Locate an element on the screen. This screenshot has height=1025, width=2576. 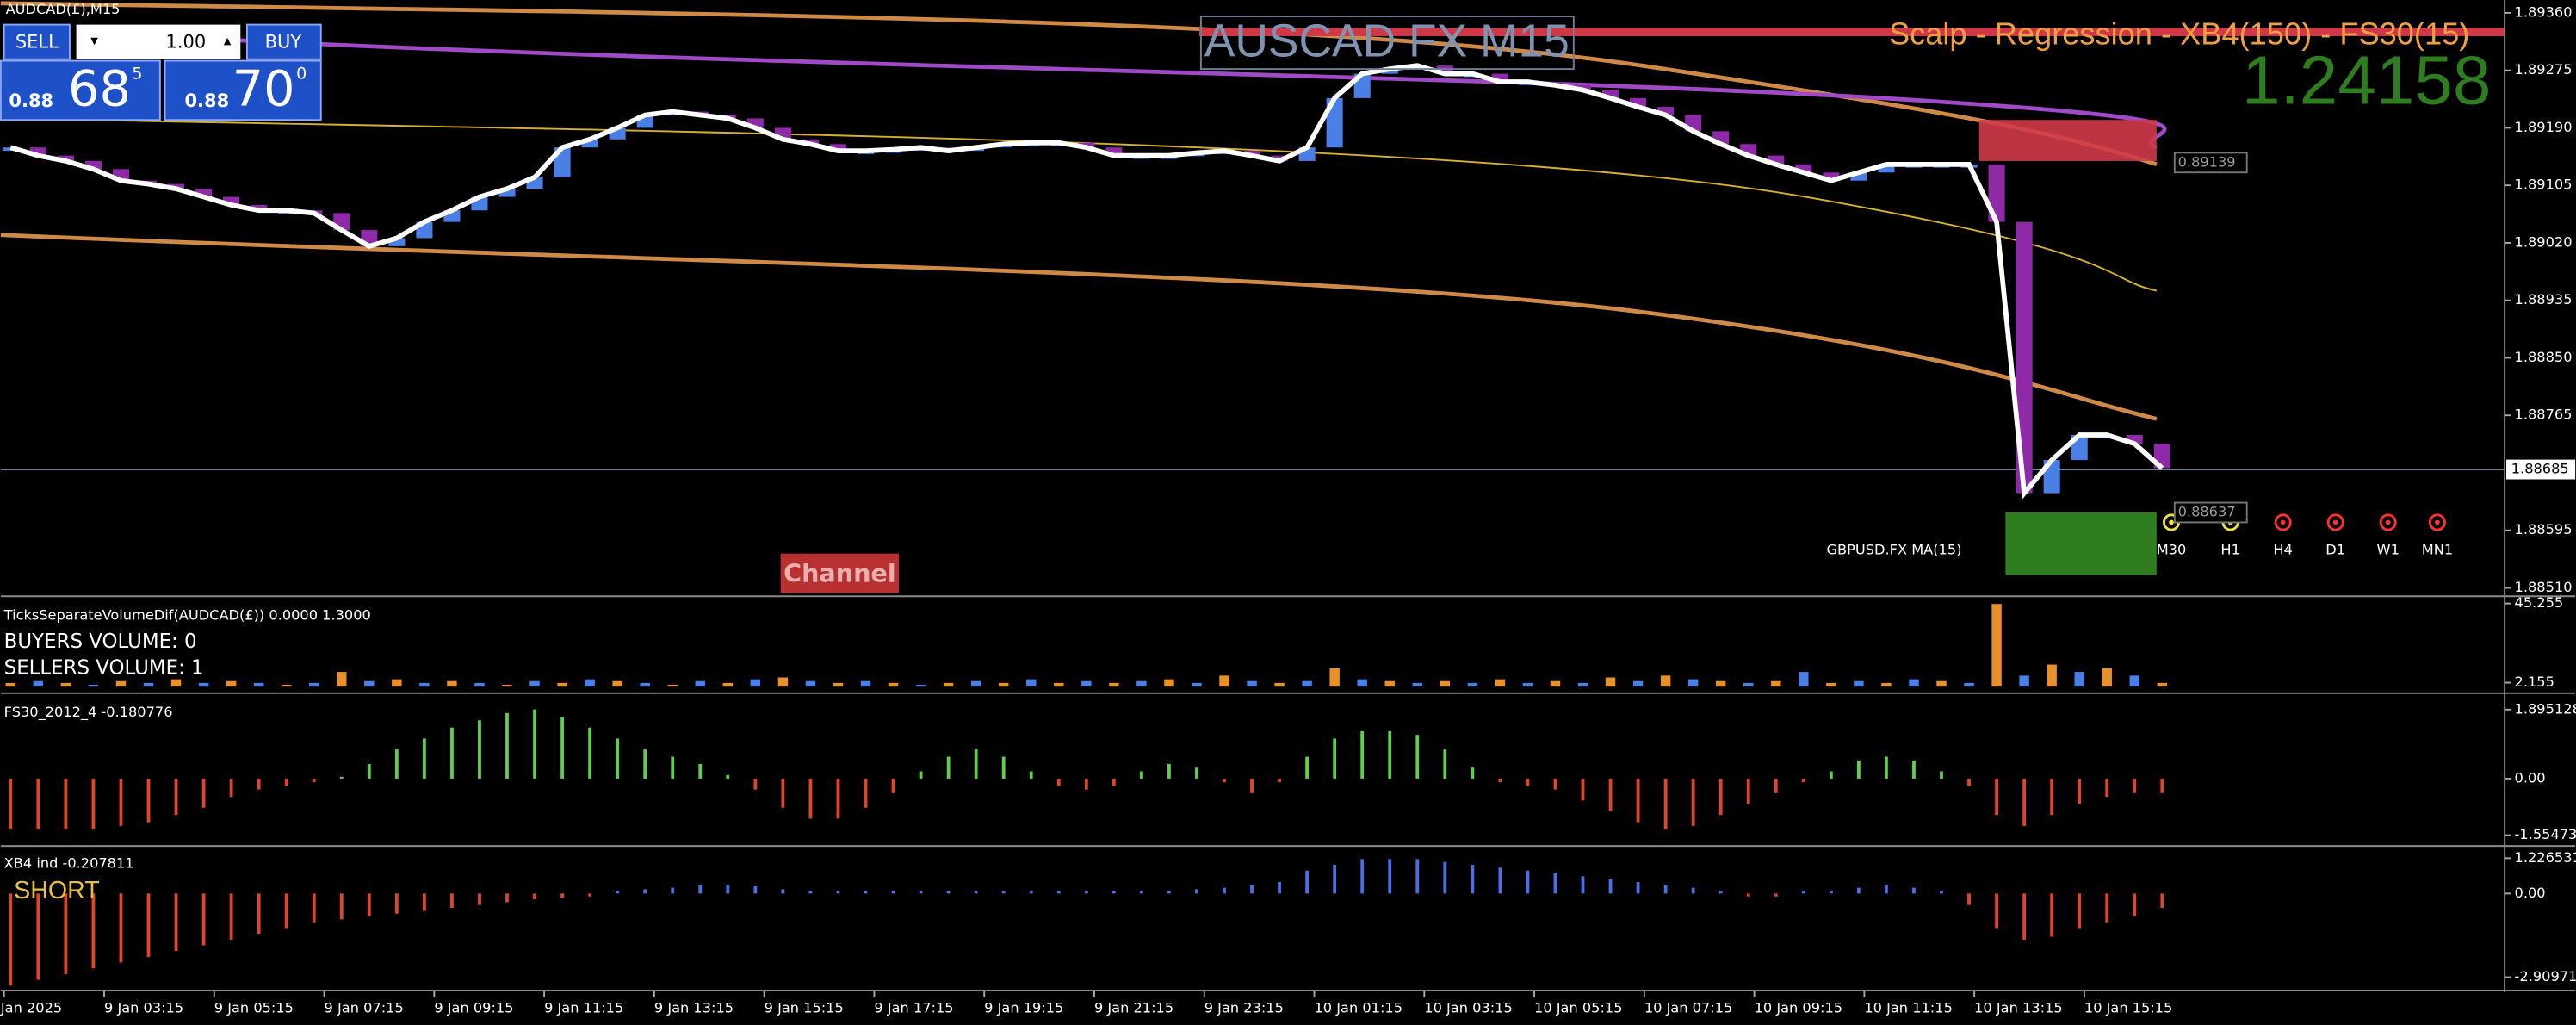
bid-pane is located at coordinates (80, 90).